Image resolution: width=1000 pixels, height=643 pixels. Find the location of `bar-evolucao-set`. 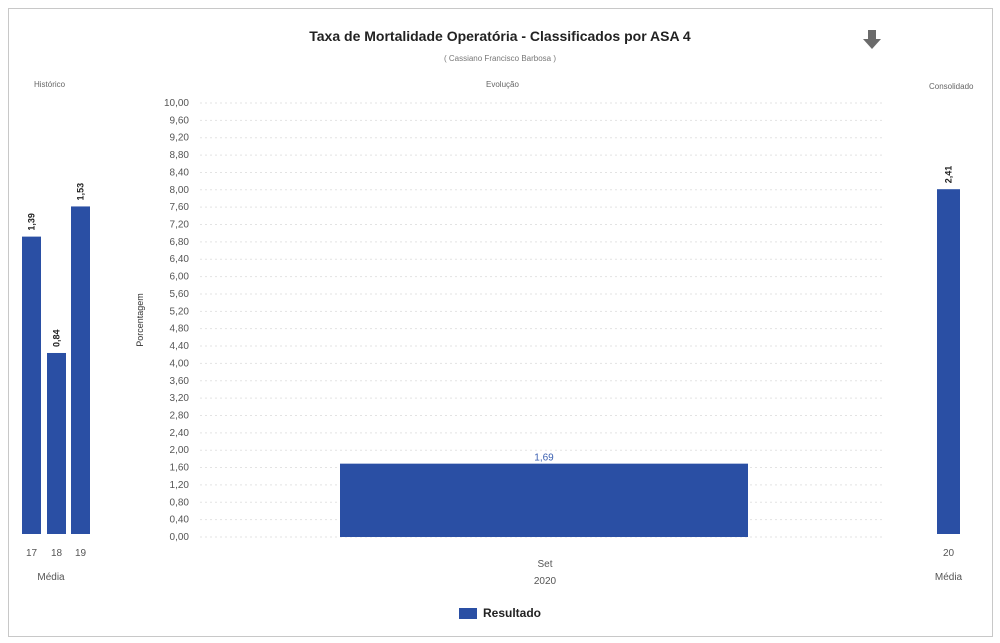

bar-evolucao-set is located at coordinates (544, 500).